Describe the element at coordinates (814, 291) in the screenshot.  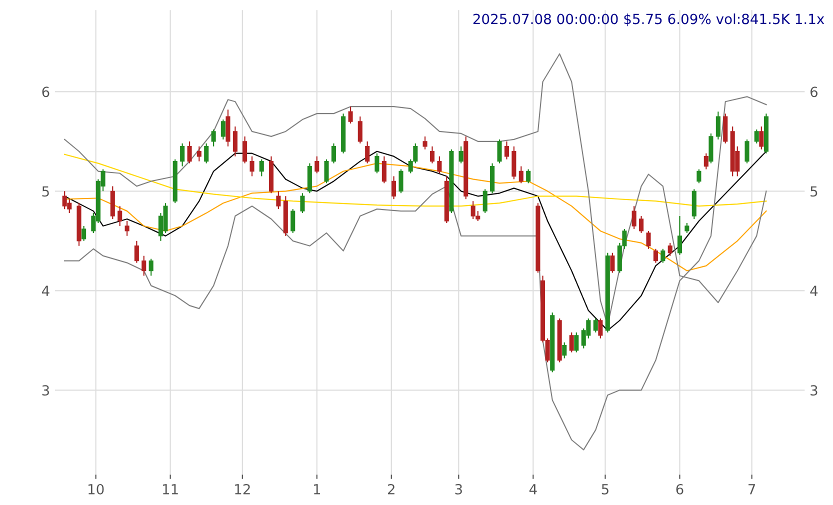
I see `y2-tick-label: 4` at that location.